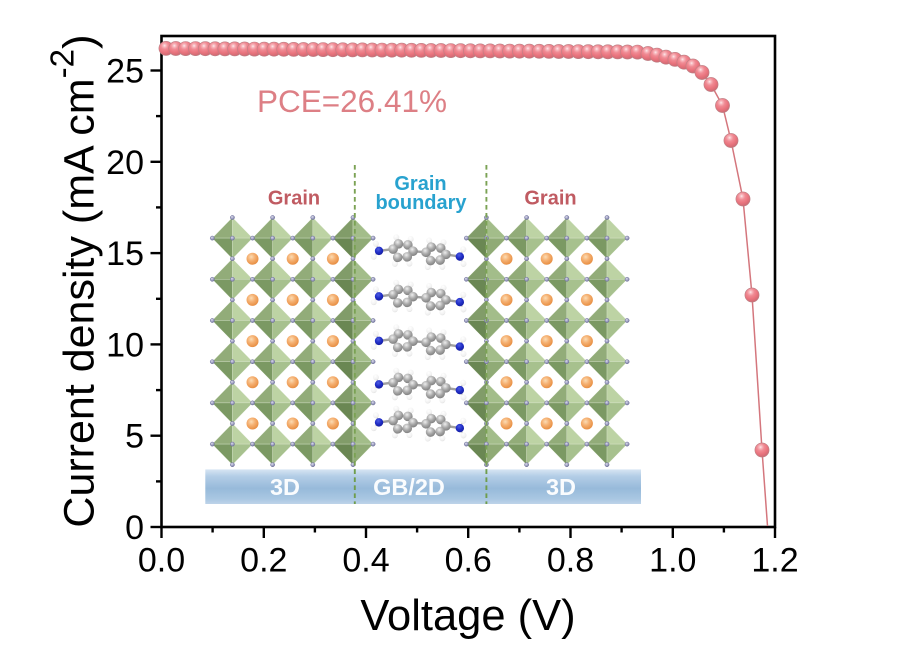 Image resolution: width=902 pixels, height=645 pixels. Describe the element at coordinates (263, 561) in the screenshot. I see `svg-text: 0.2` at that location.